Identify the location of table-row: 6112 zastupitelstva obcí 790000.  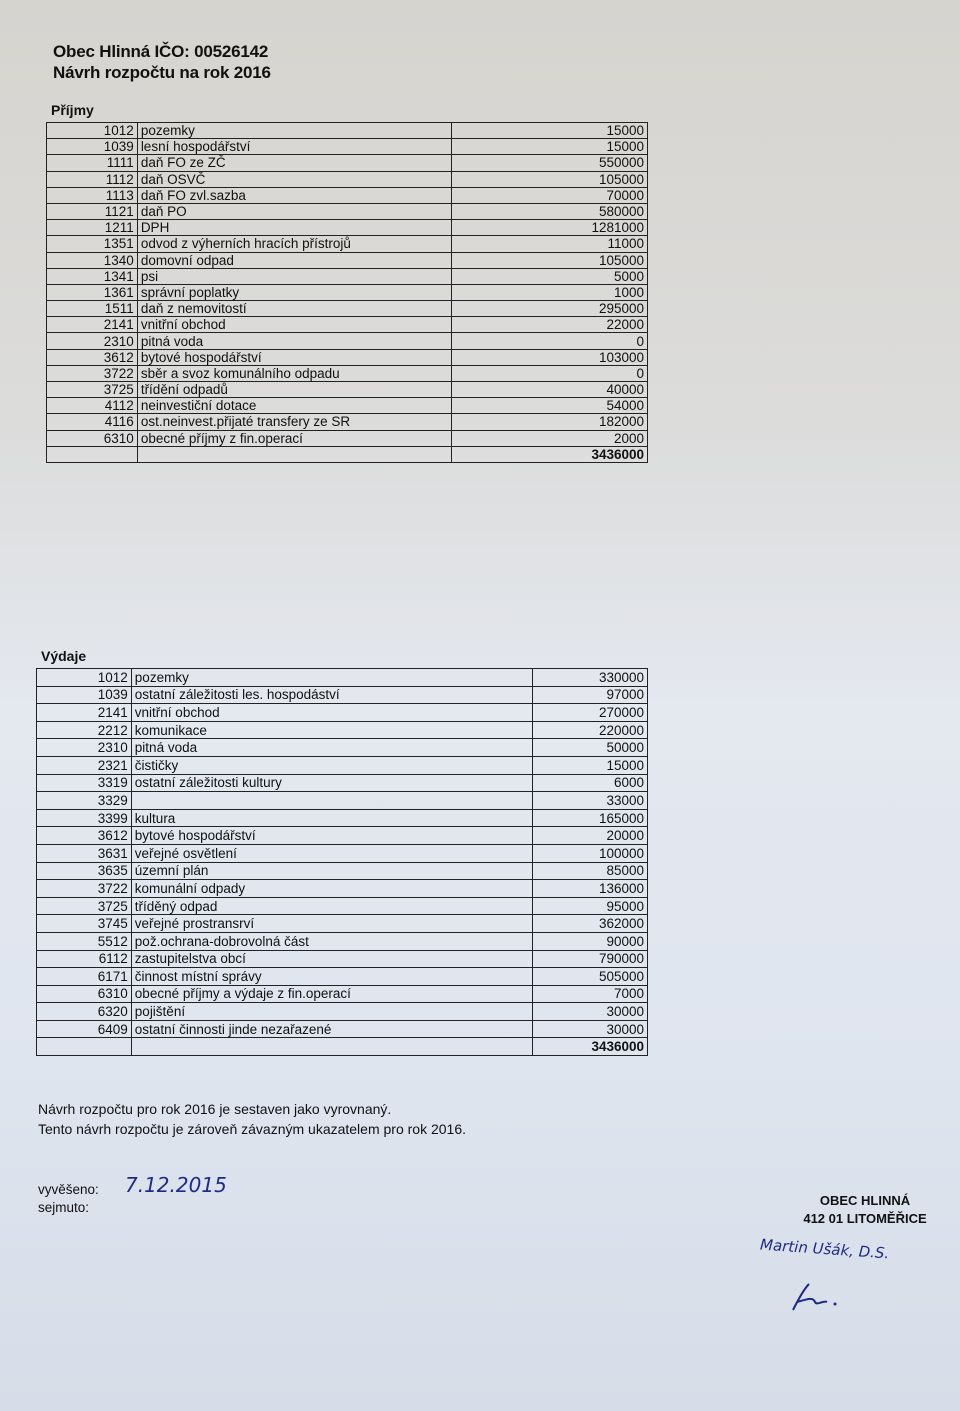
(342, 959).